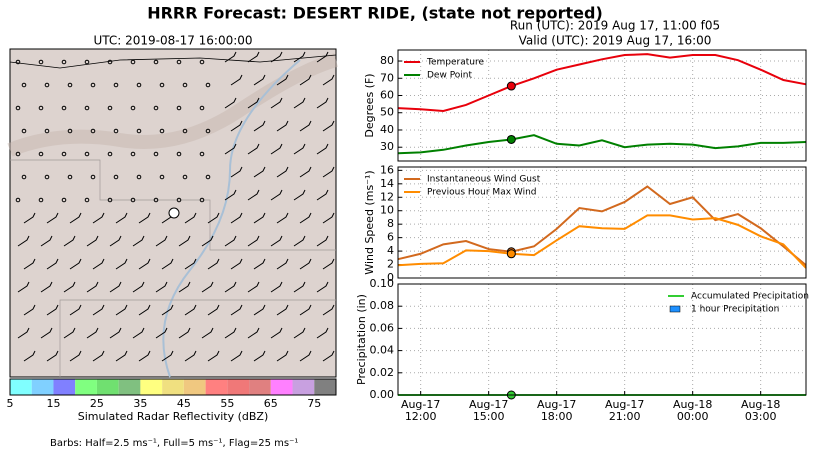 Image resolution: width=813 pixels, height=460 pixels. Describe the element at coordinates (387, 95) in the screenshot. I see `y-tick-label: 60` at that location.